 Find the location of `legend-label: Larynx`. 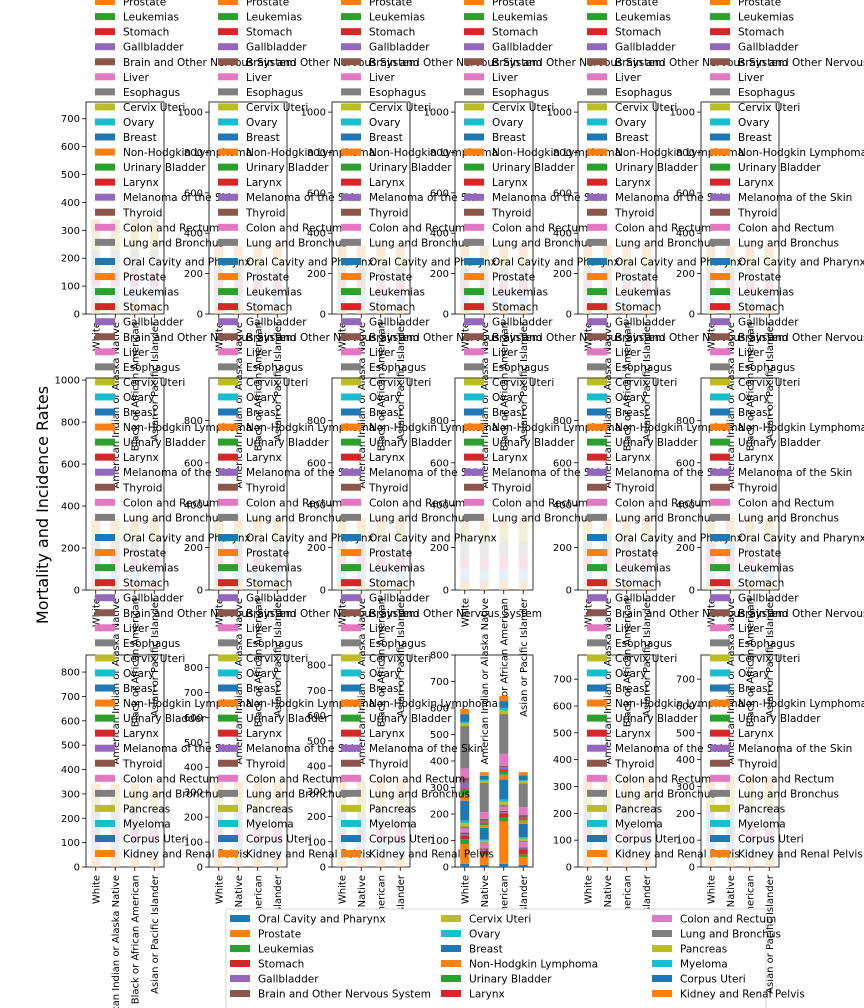

legend-label: Larynx is located at coordinates (633, 458).